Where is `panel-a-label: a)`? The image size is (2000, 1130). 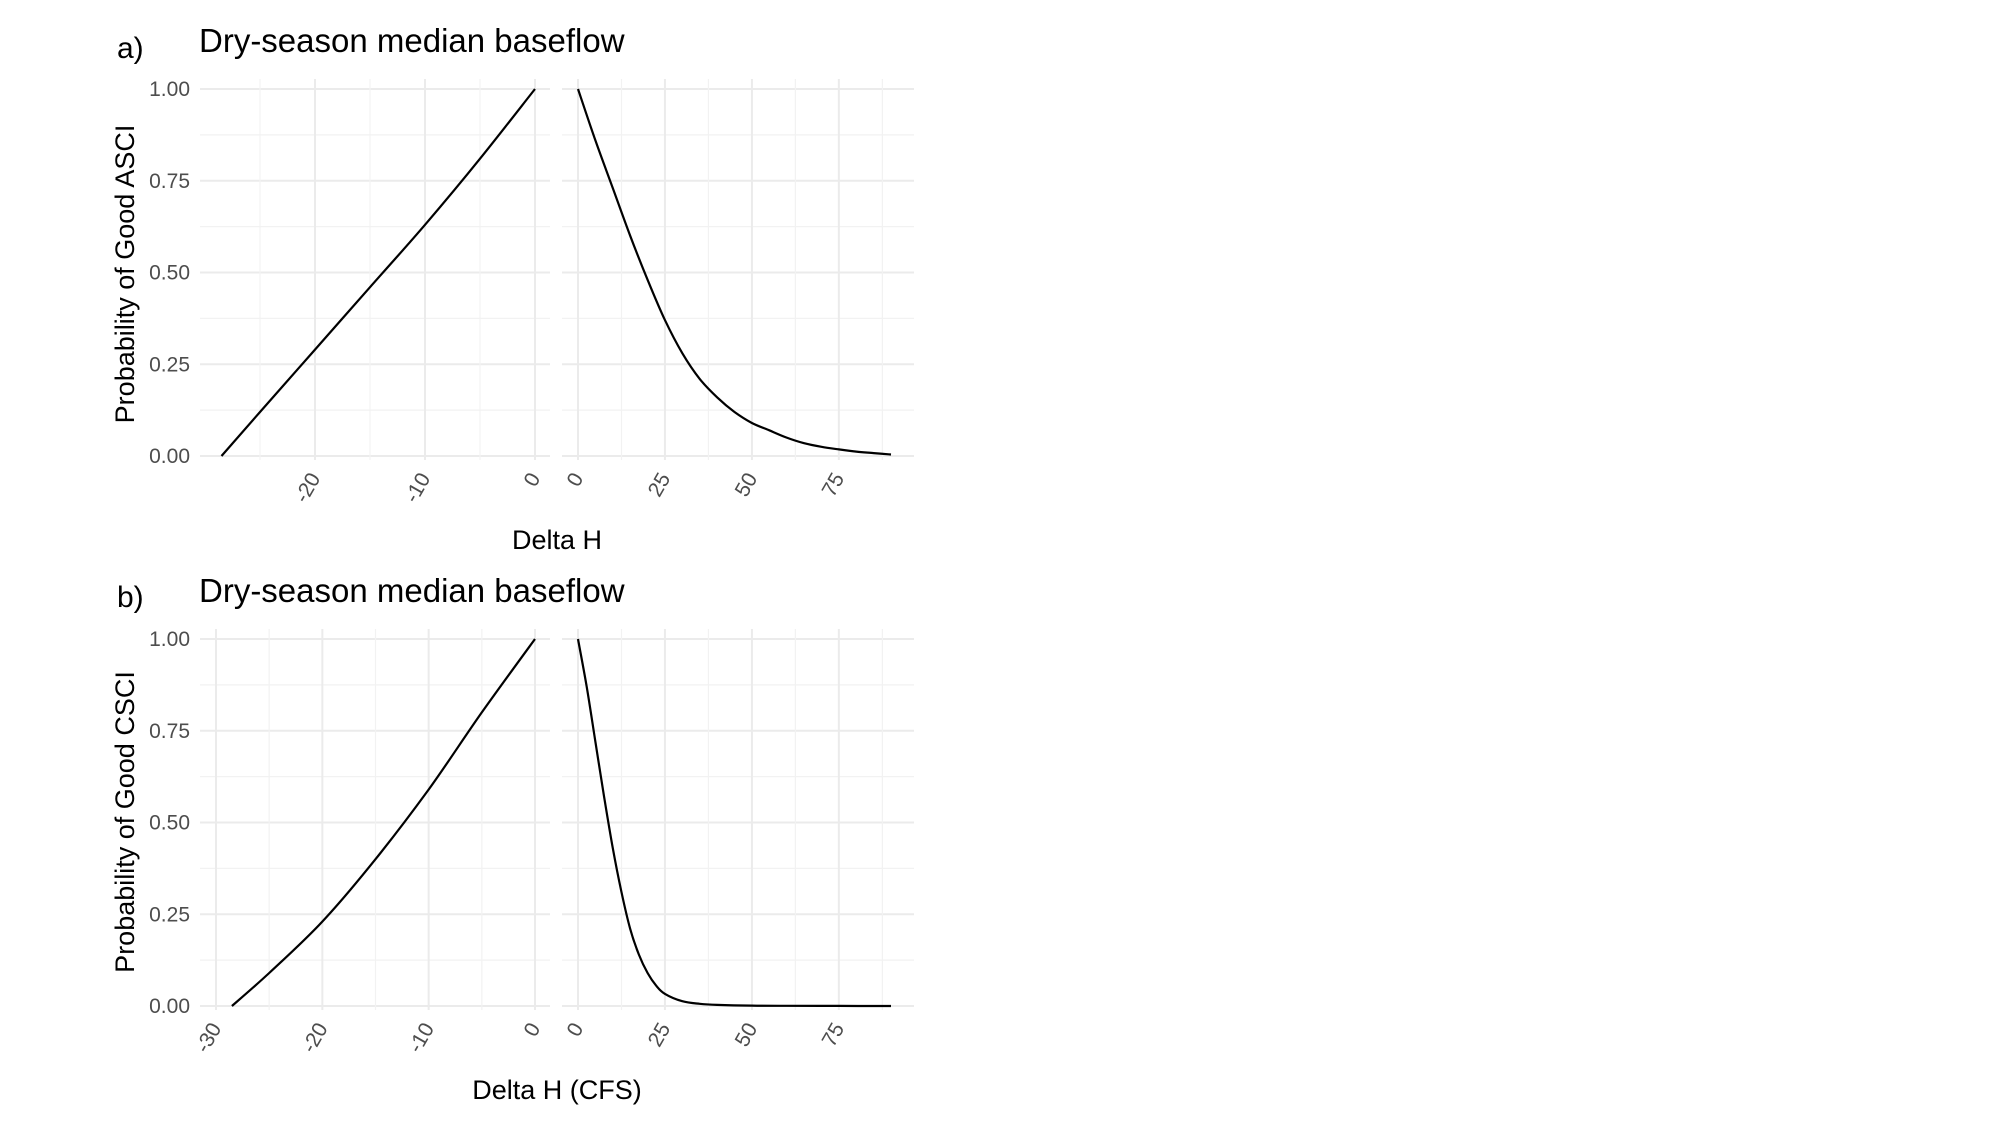 panel-a-label: a) is located at coordinates (130, 48).